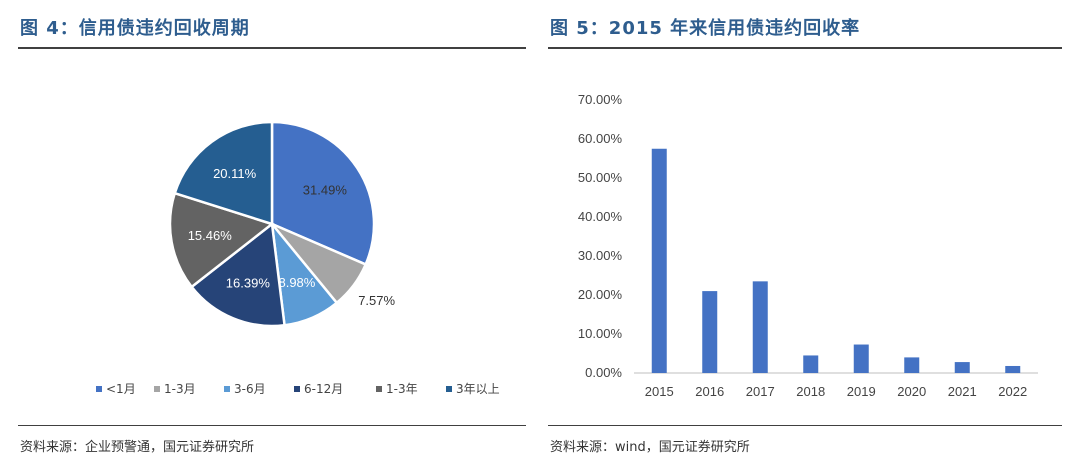  What do you see at coordinates (121, 389) in the screenshot?
I see `legend-label: <1月` at bounding box center [121, 389].